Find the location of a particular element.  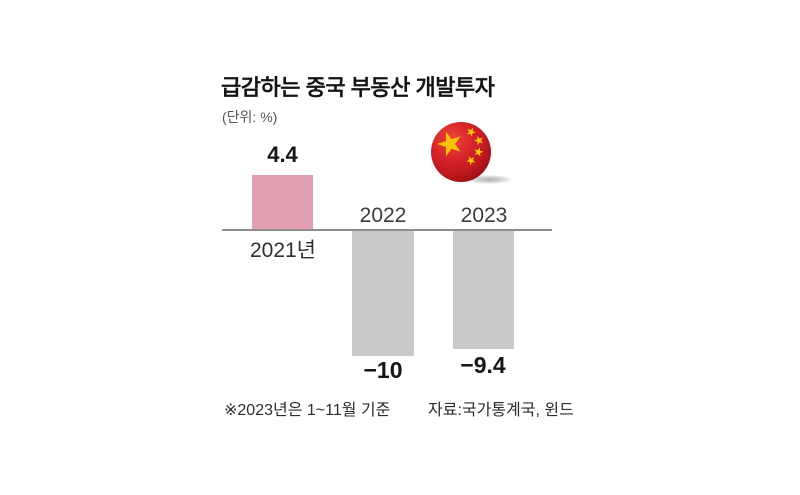

bar-2021 is located at coordinates (282, 202).